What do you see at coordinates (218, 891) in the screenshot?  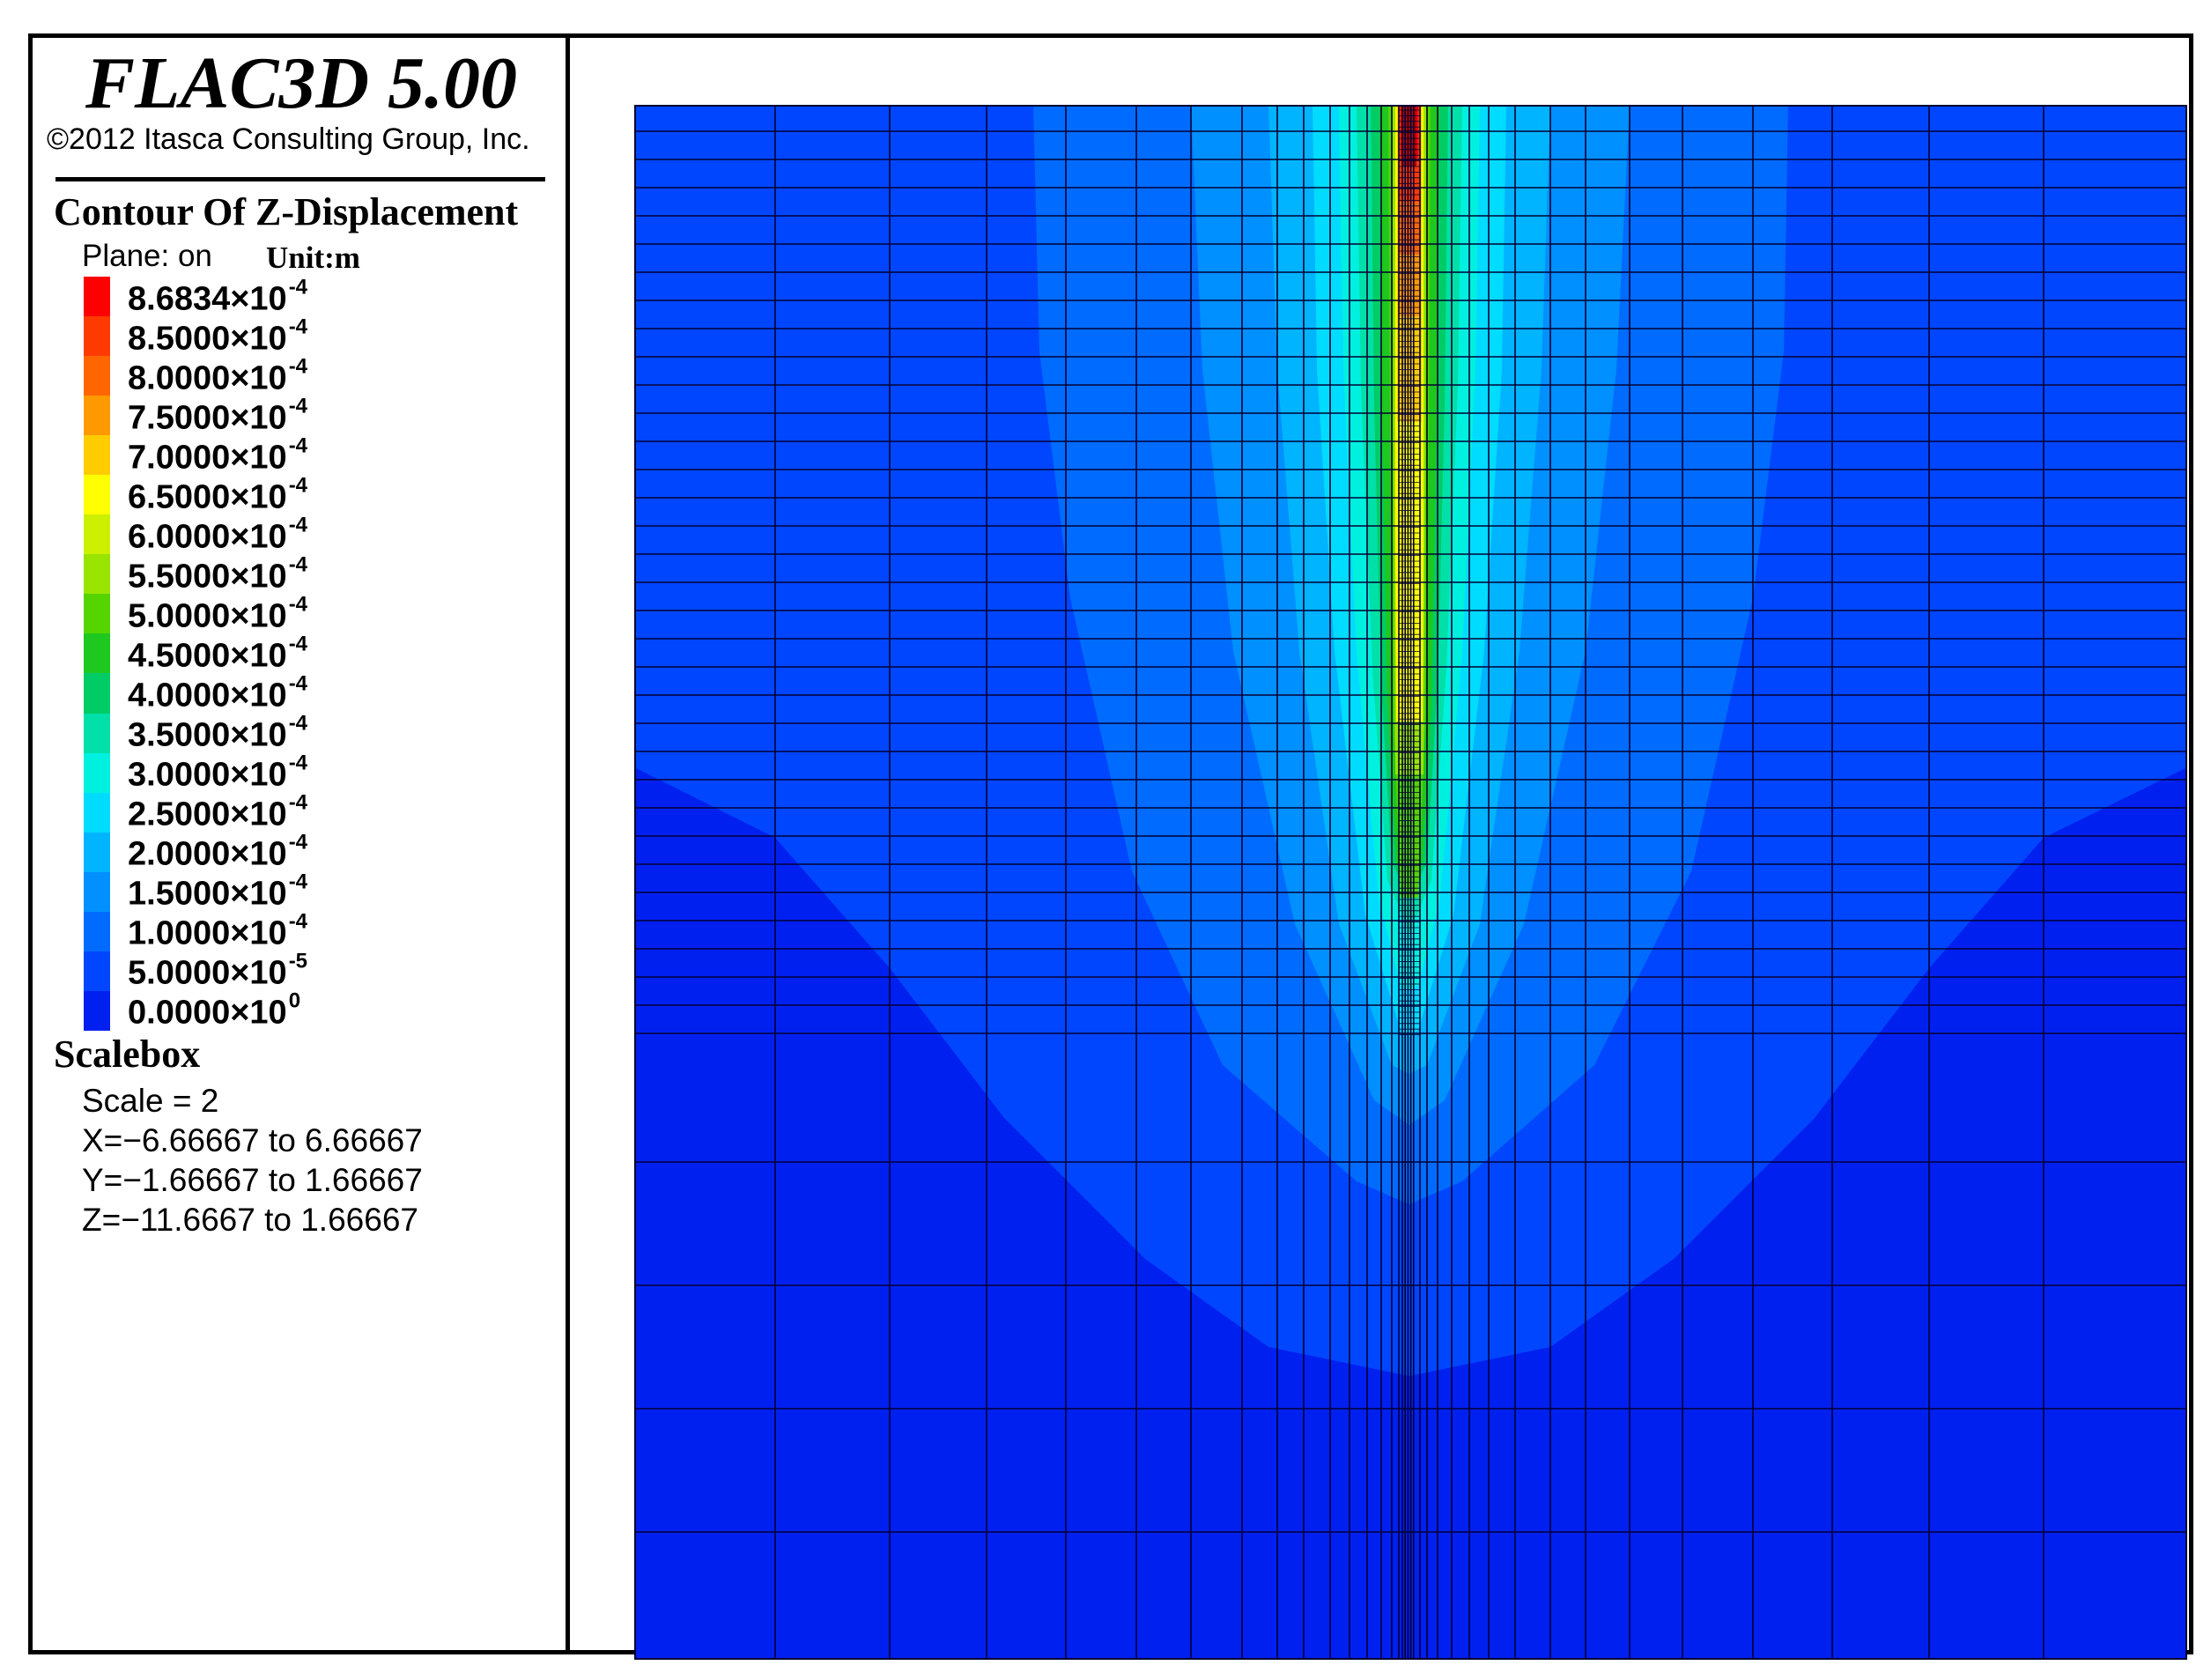 I see `legend-label: 1.5000×10⁻⁴` at bounding box center [218, 891].